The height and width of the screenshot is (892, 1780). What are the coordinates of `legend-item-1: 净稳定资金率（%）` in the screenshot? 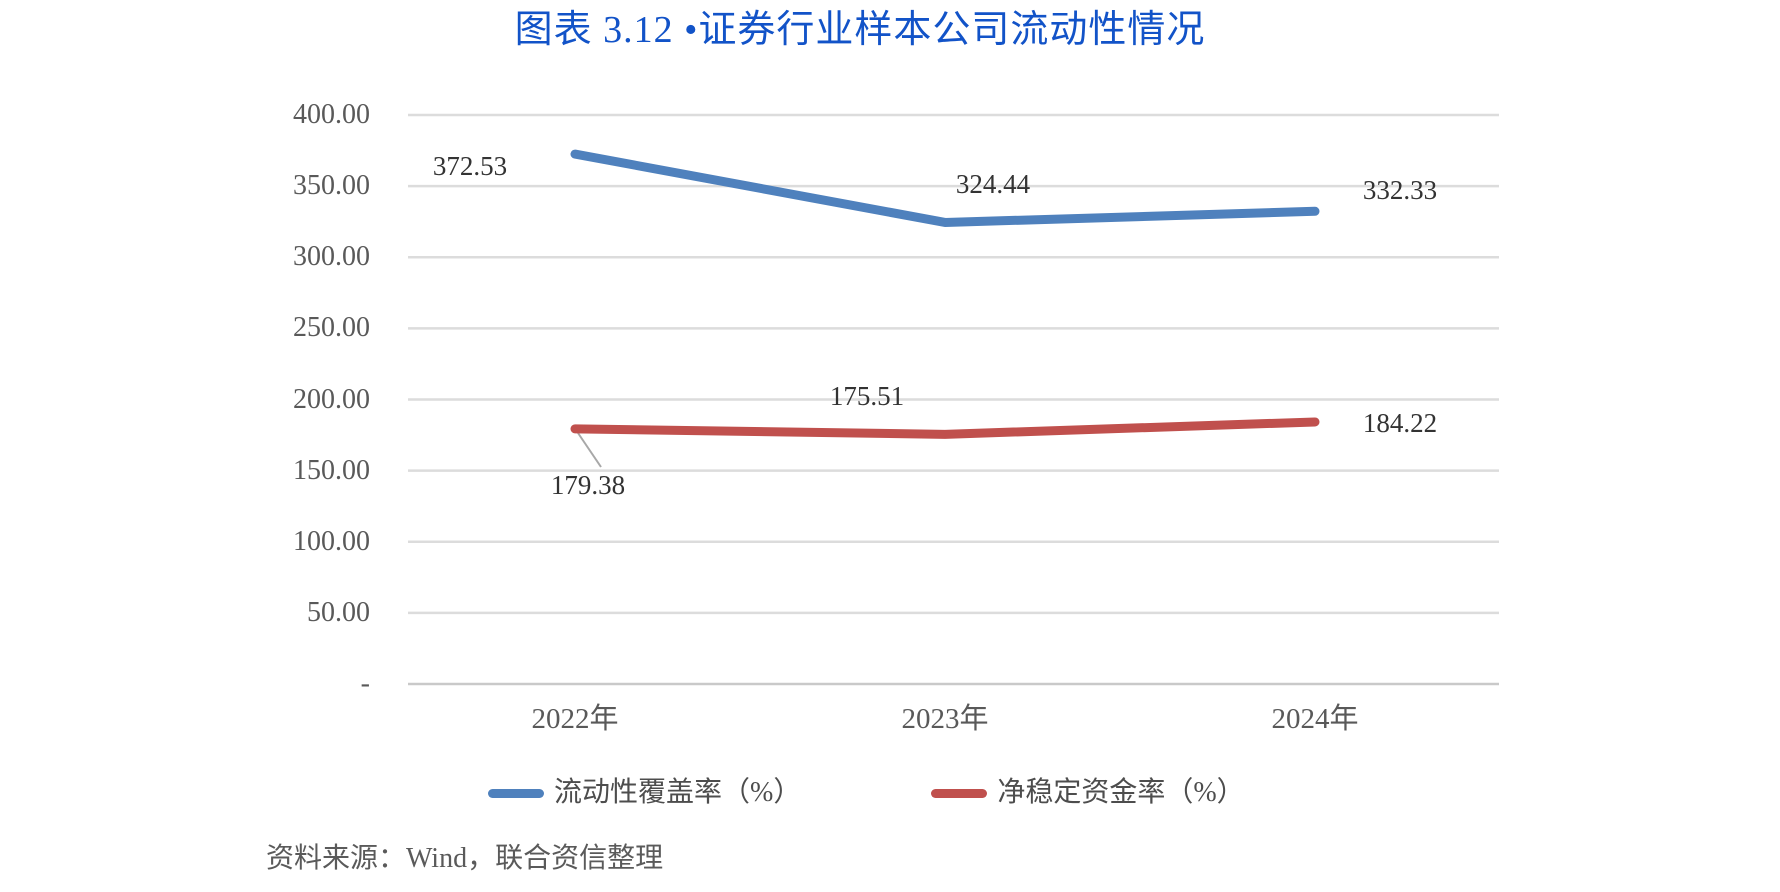 It's located at (1088, 793).